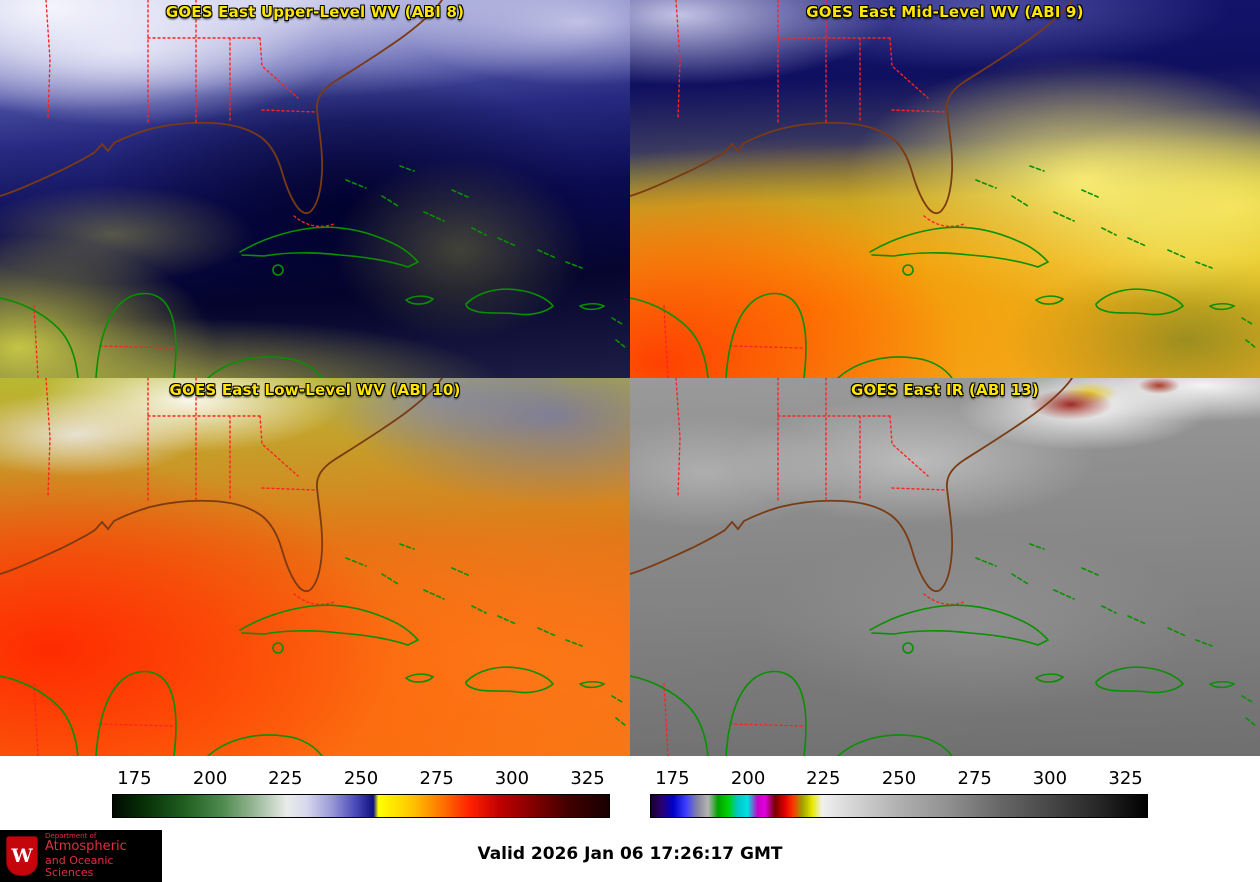  Describe the element at coordinates (71, 835) in the screenshot. I see `logo-department-line: Department of` at that location.